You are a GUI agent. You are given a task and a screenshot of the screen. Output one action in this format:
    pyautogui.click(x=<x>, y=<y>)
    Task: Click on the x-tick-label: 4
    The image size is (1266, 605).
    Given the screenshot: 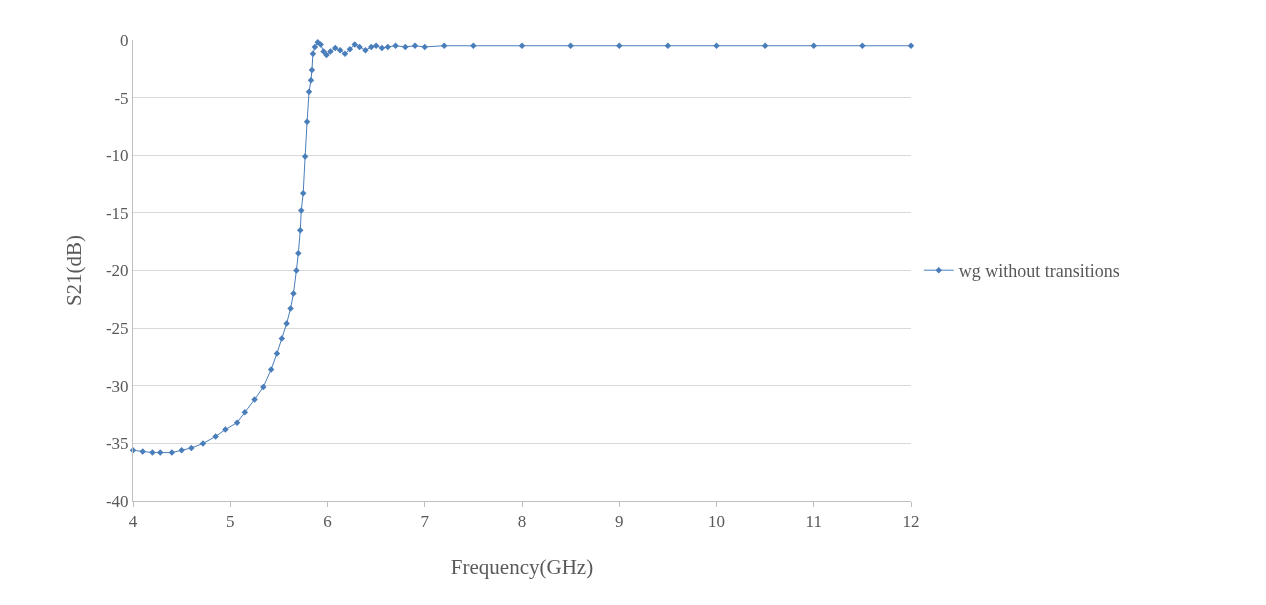 What is the action you would take?
    pyautogui.click(x=133, y=522)
    